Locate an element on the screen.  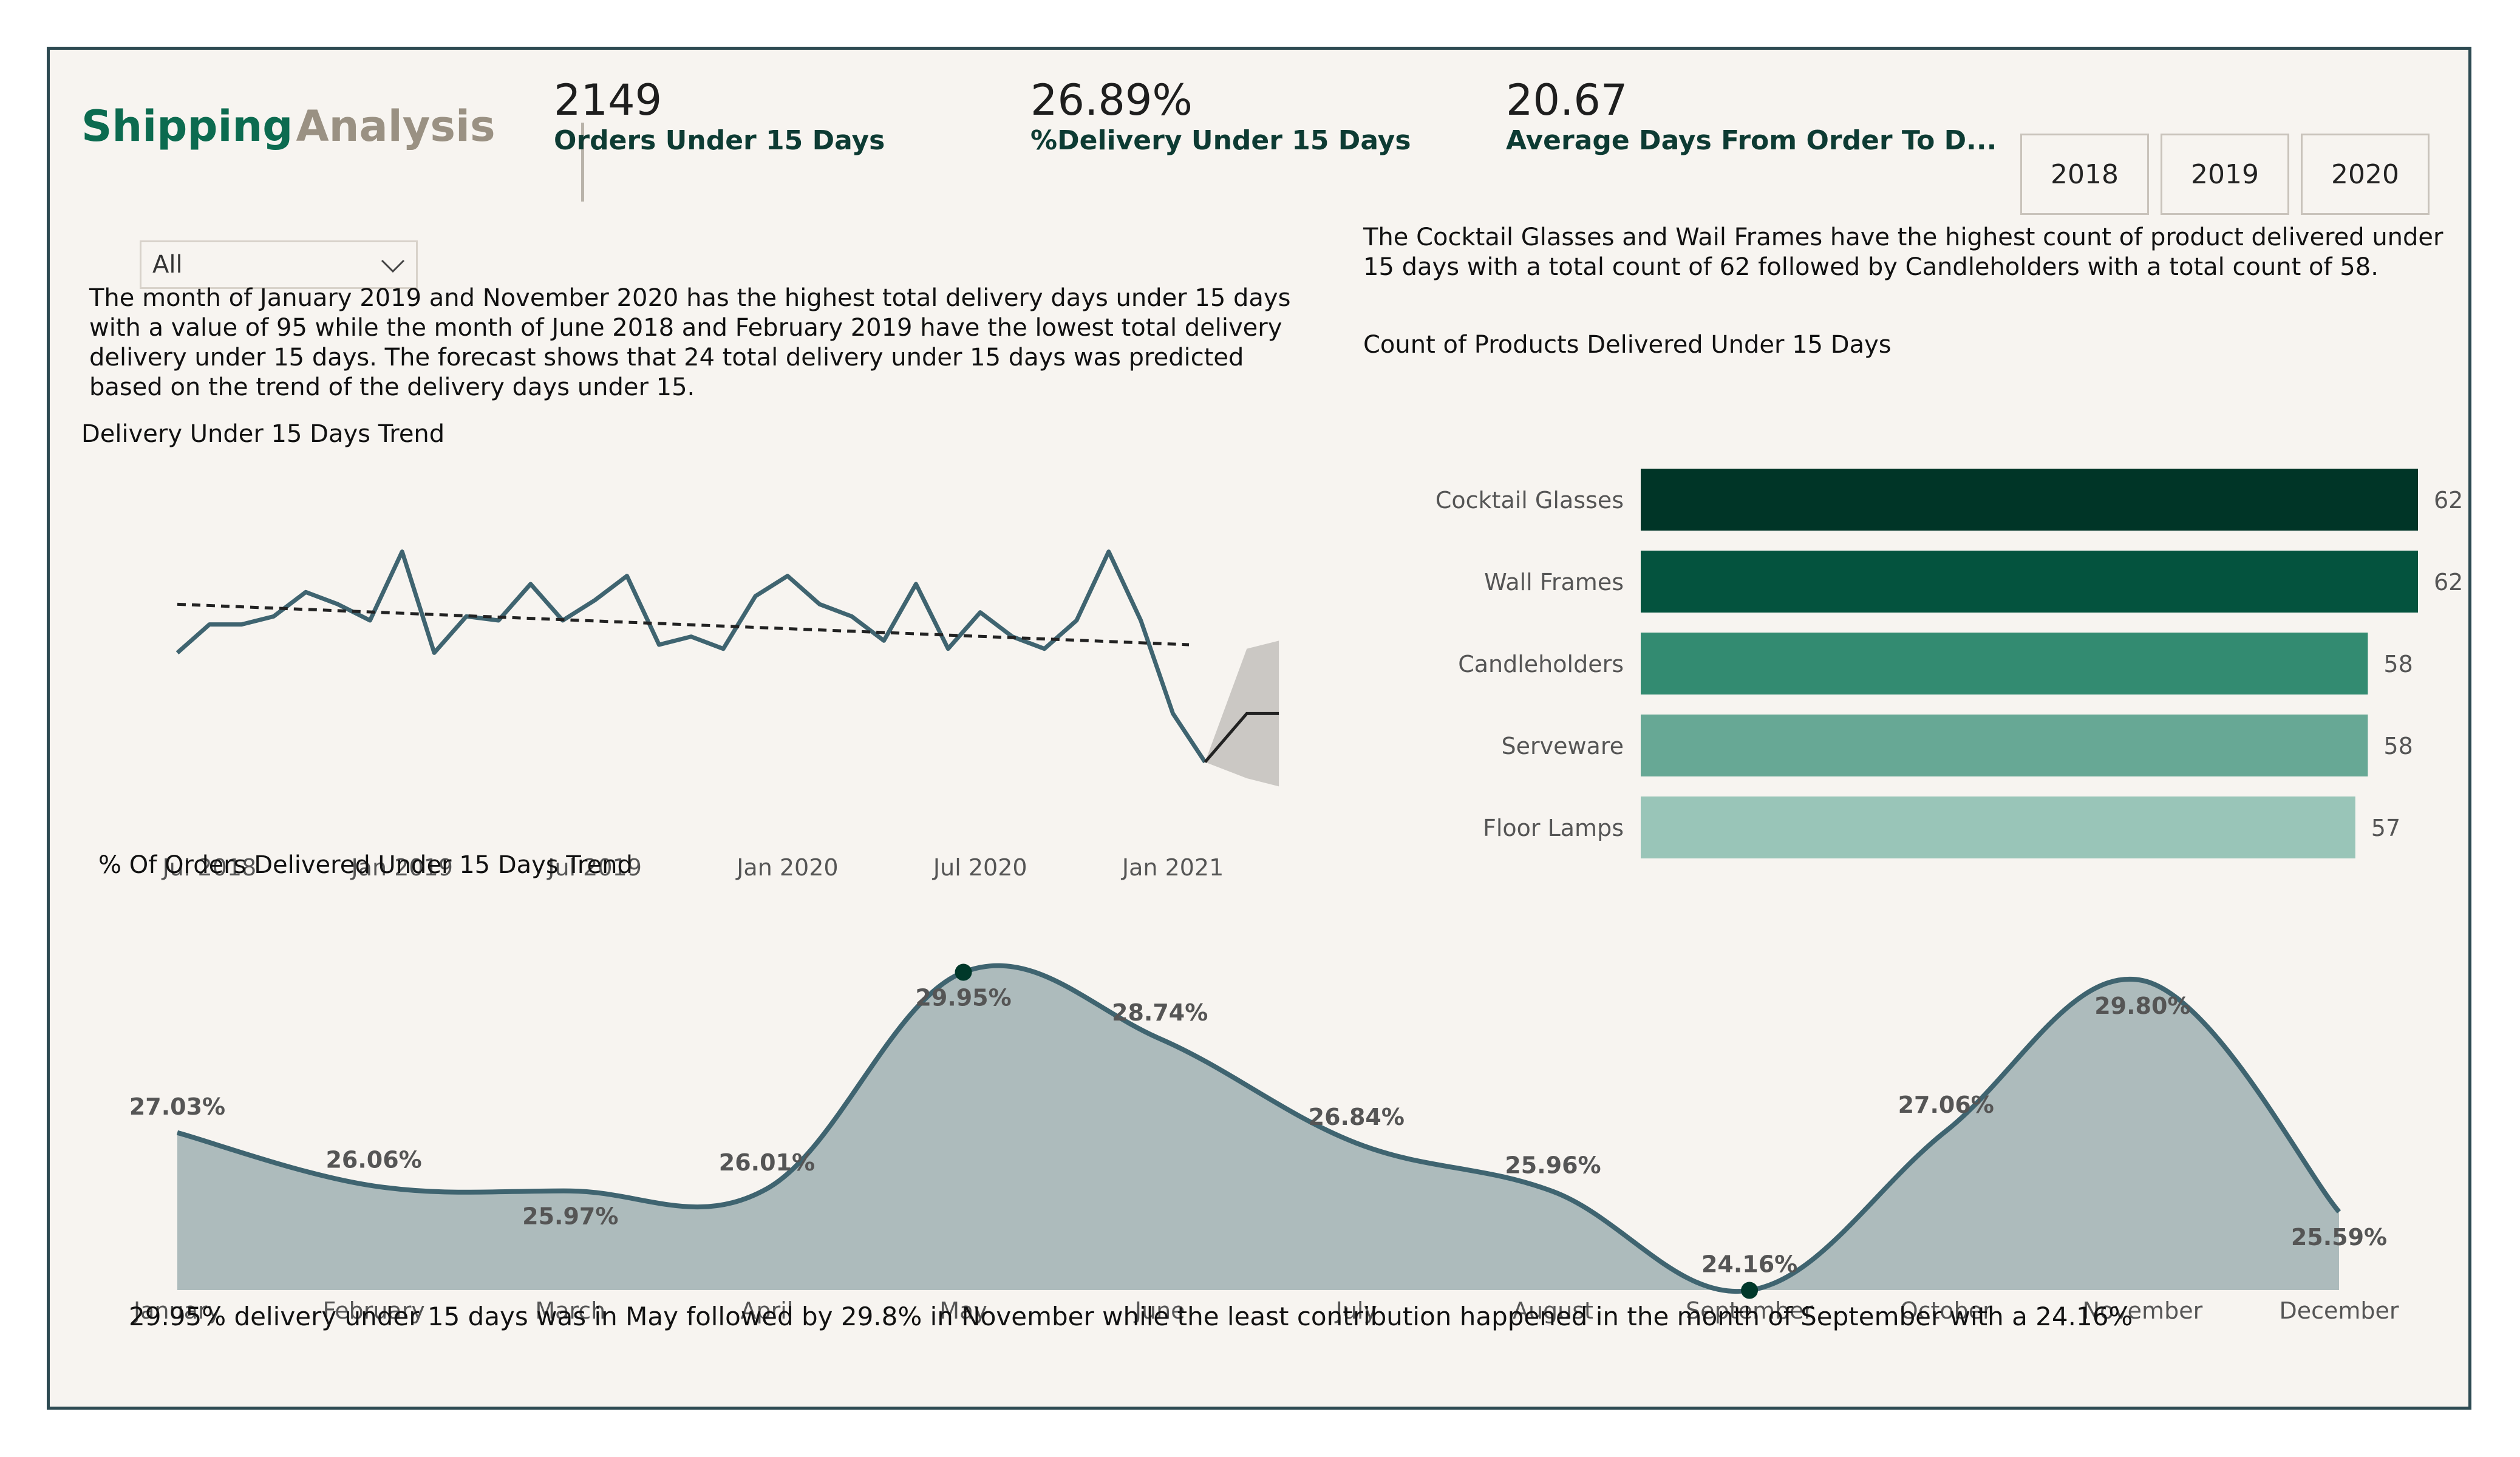
area-data-label: 26.01% is located at coordinates (767, 1162).